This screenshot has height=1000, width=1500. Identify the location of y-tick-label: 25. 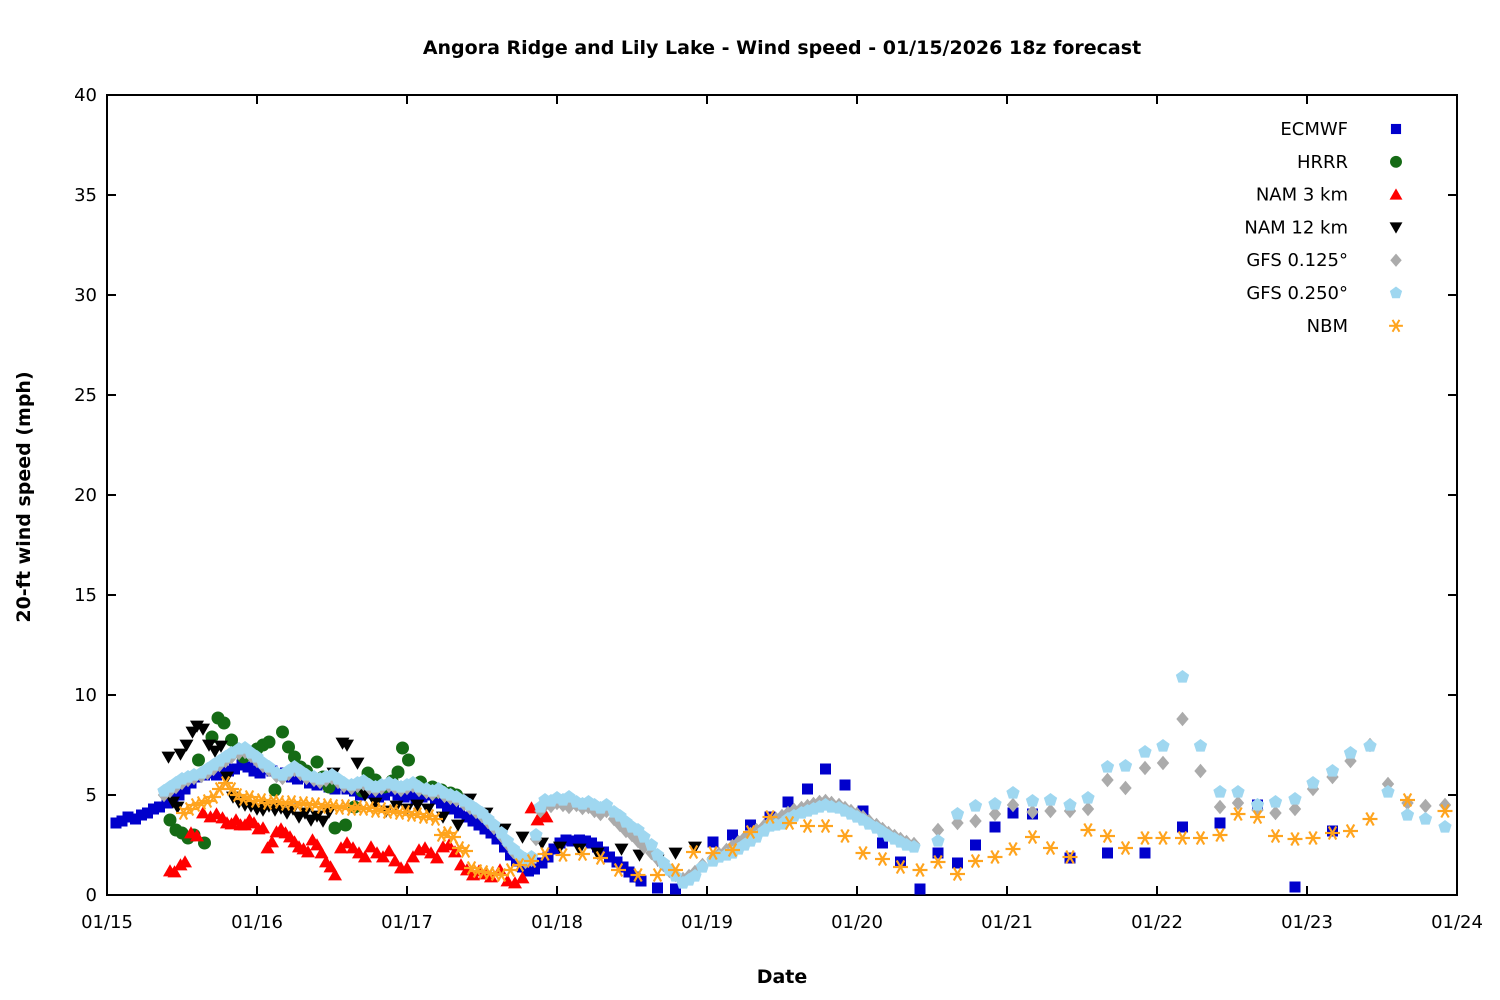
(85, 395).